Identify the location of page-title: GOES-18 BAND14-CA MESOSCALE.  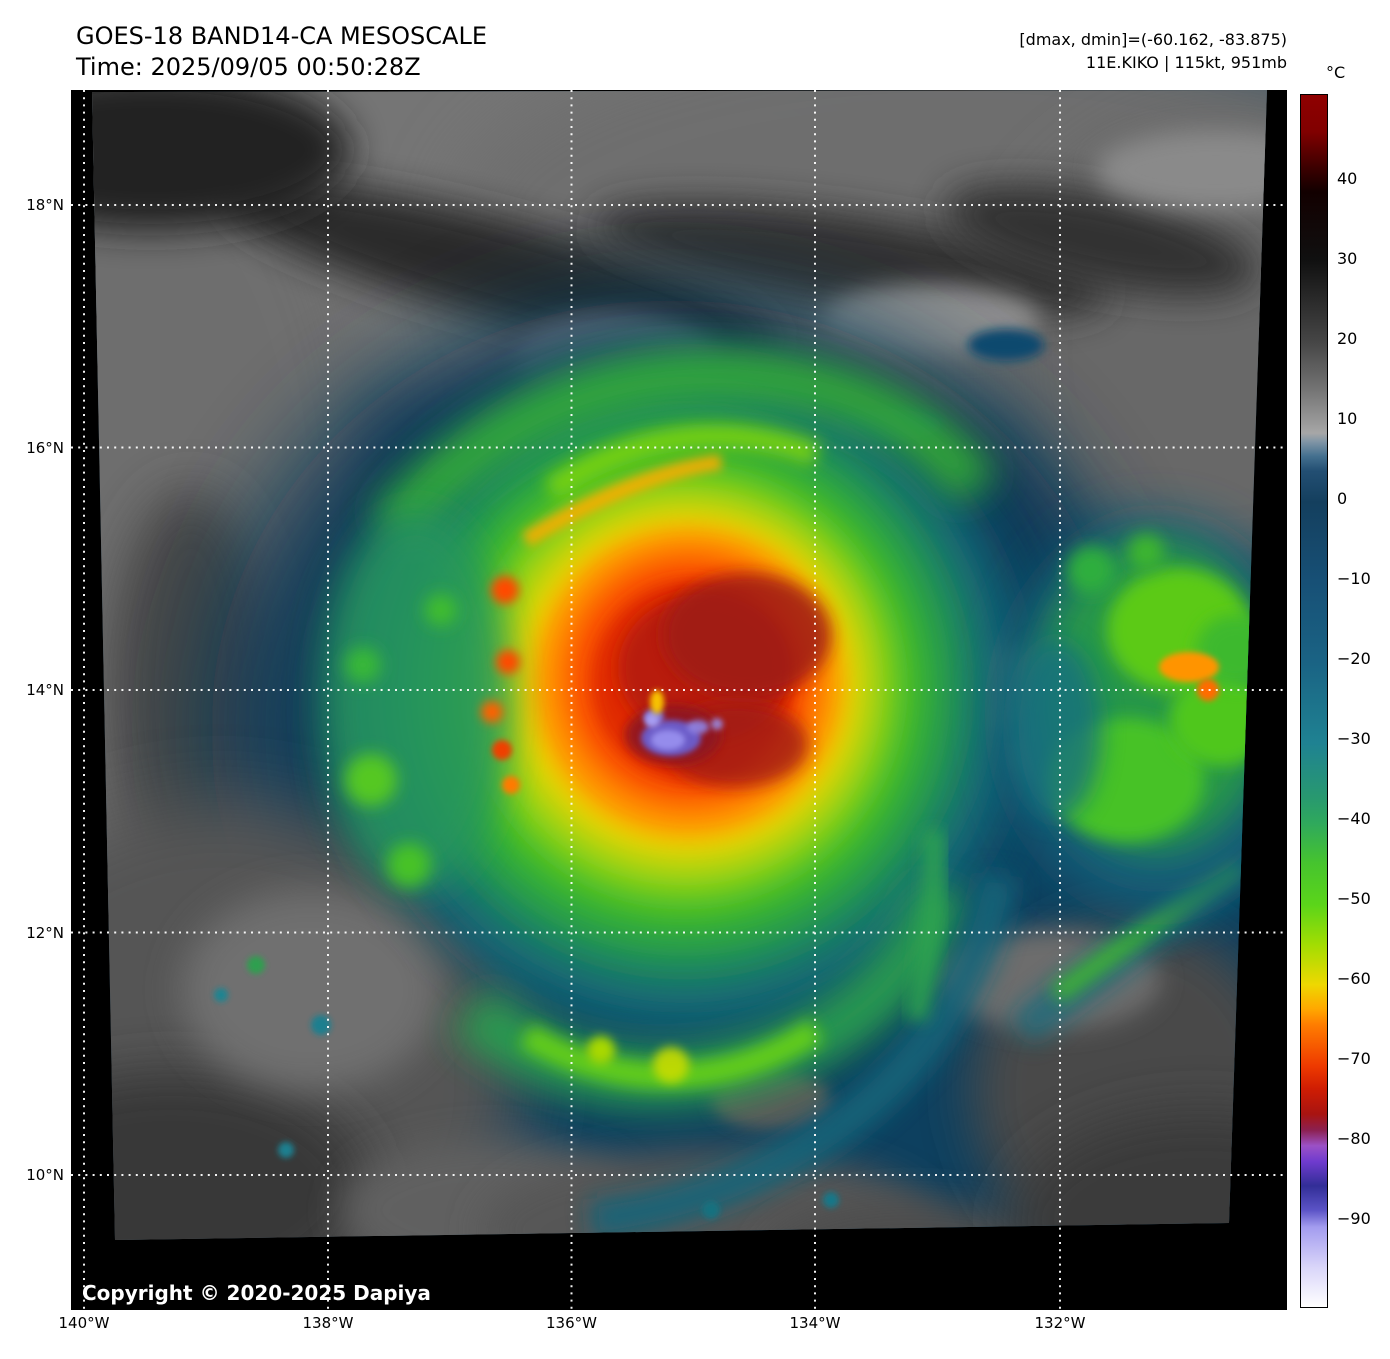
(281, 36).